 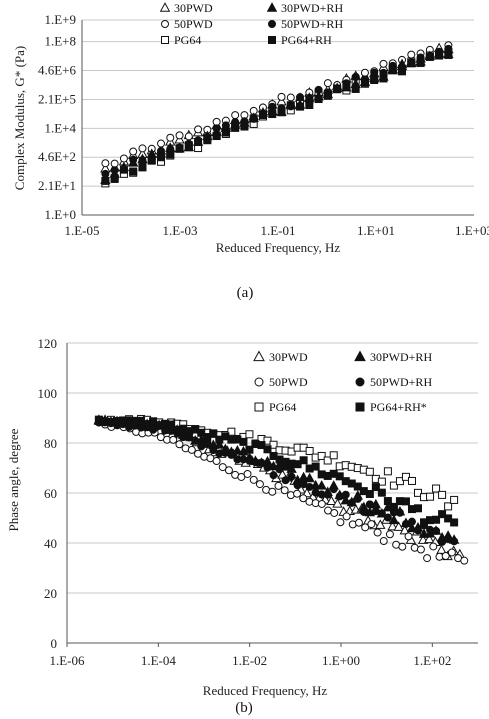 What do you see at coordinates (193, 8) in the screenshot?
I see `chart-a-legend-label: 30PWD` at bounding box center [193, 8].